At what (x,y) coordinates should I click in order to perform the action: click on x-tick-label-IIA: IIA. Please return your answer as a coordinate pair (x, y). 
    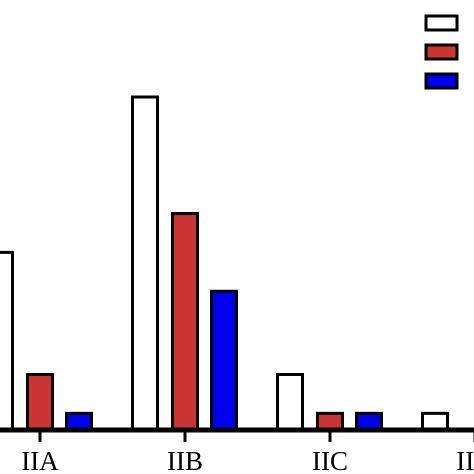
    Looking at the image, I should click on (40, 460).